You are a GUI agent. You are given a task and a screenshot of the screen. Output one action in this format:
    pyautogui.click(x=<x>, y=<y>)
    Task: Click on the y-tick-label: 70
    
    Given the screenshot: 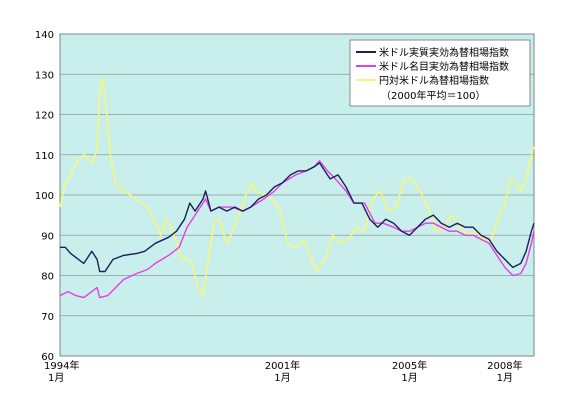 What is the action you would take?
    pyautogui.click(x=47, y=317)
    